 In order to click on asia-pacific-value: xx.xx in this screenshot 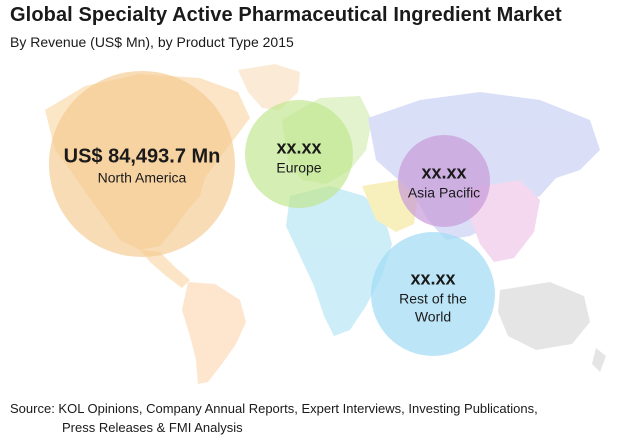, I will do `click(444, 172)`.